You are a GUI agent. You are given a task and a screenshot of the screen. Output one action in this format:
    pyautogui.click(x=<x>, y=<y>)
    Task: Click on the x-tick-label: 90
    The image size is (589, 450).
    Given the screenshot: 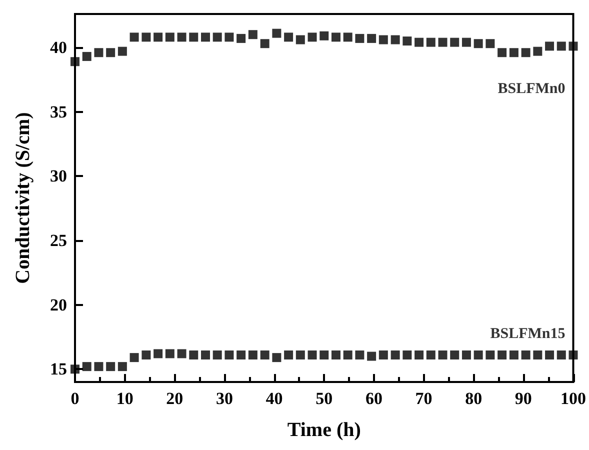 What is the action you would take?
    pyautogui.click(x=523, y=398)
    